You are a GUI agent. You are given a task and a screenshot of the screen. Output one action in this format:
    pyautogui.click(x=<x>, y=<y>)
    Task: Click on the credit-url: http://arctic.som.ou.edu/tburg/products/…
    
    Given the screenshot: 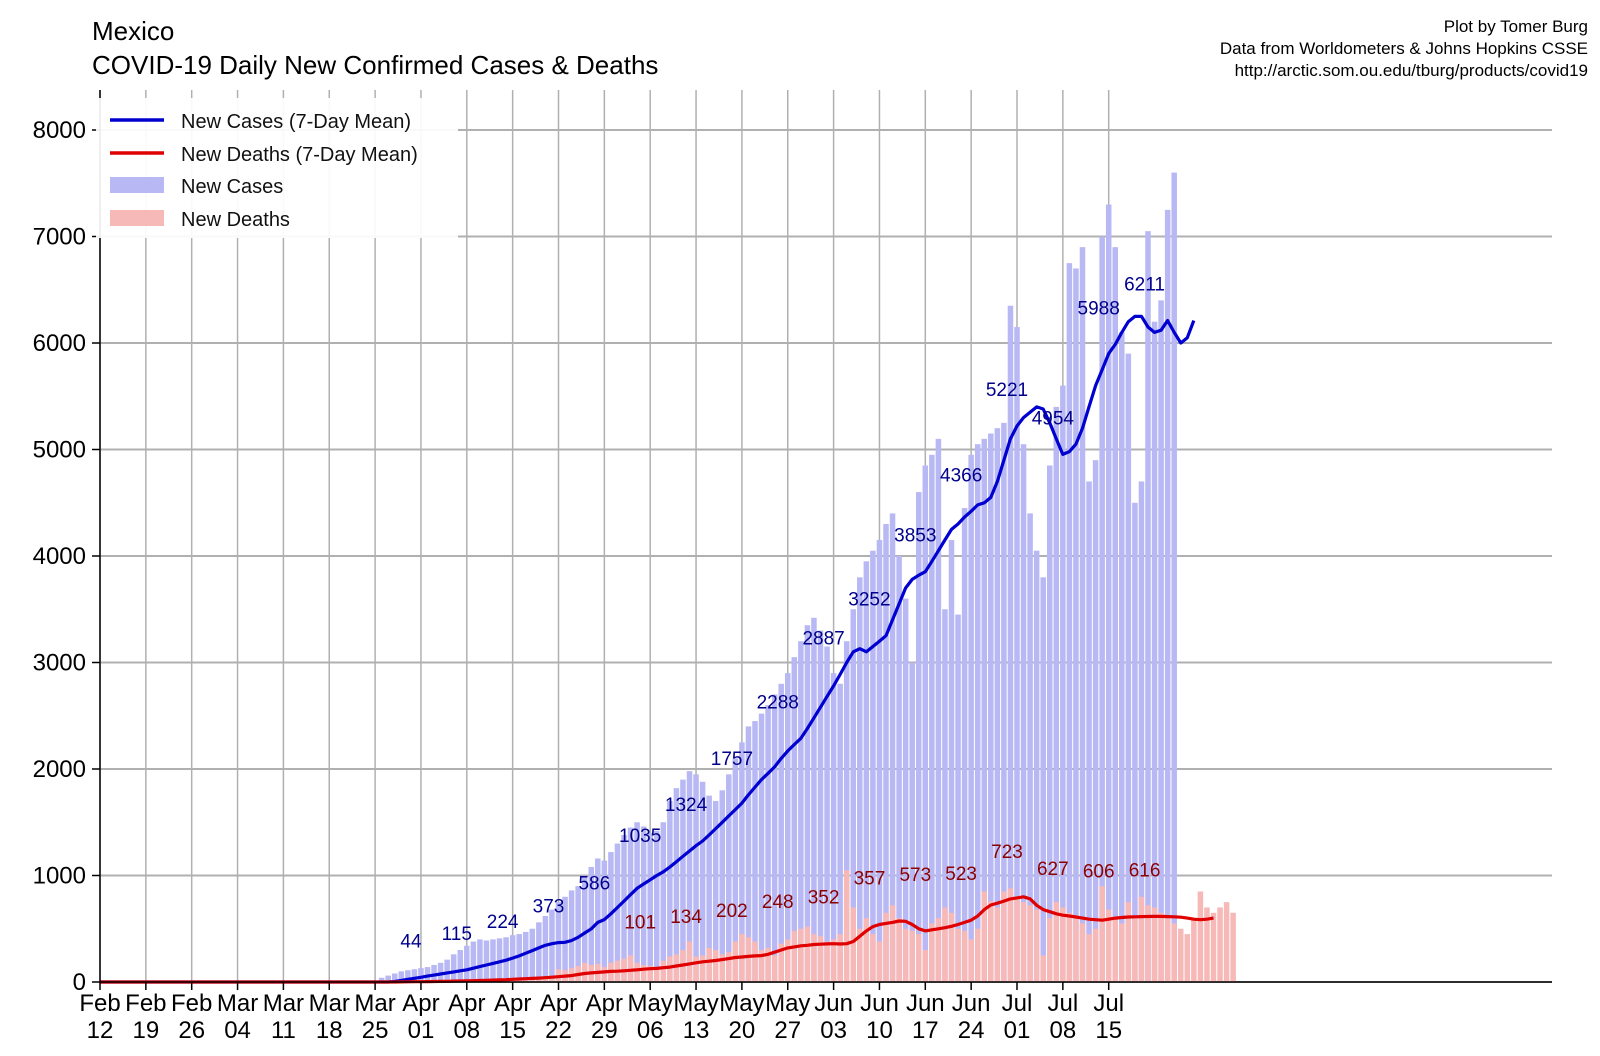 What is the action you would take?
    pyautogui.click(x=1411, y=70)
    